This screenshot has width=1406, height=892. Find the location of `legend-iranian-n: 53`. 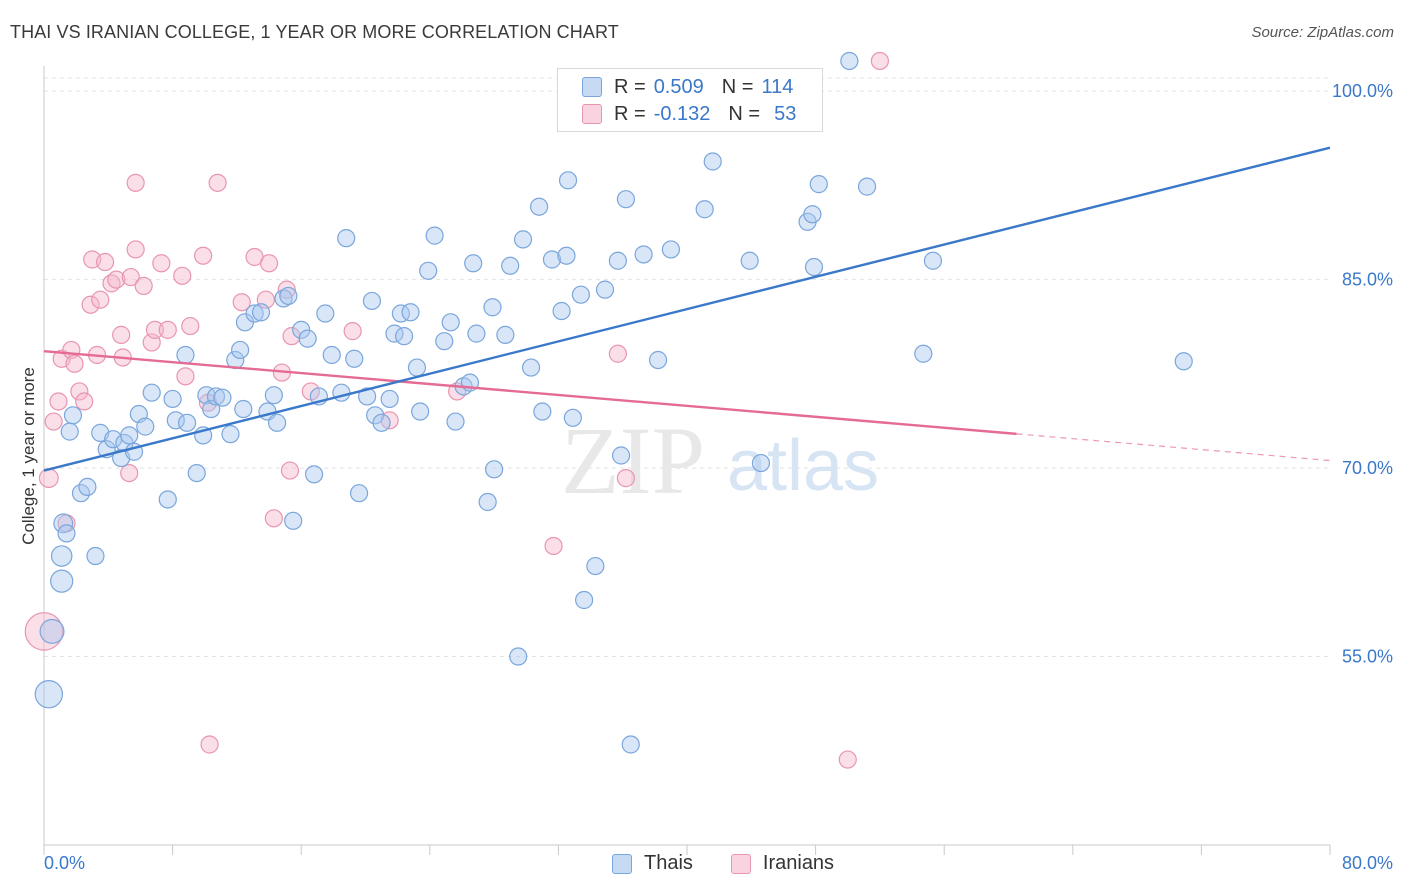

legend-iranian-n: 53 is located at coordinates (785, 113).